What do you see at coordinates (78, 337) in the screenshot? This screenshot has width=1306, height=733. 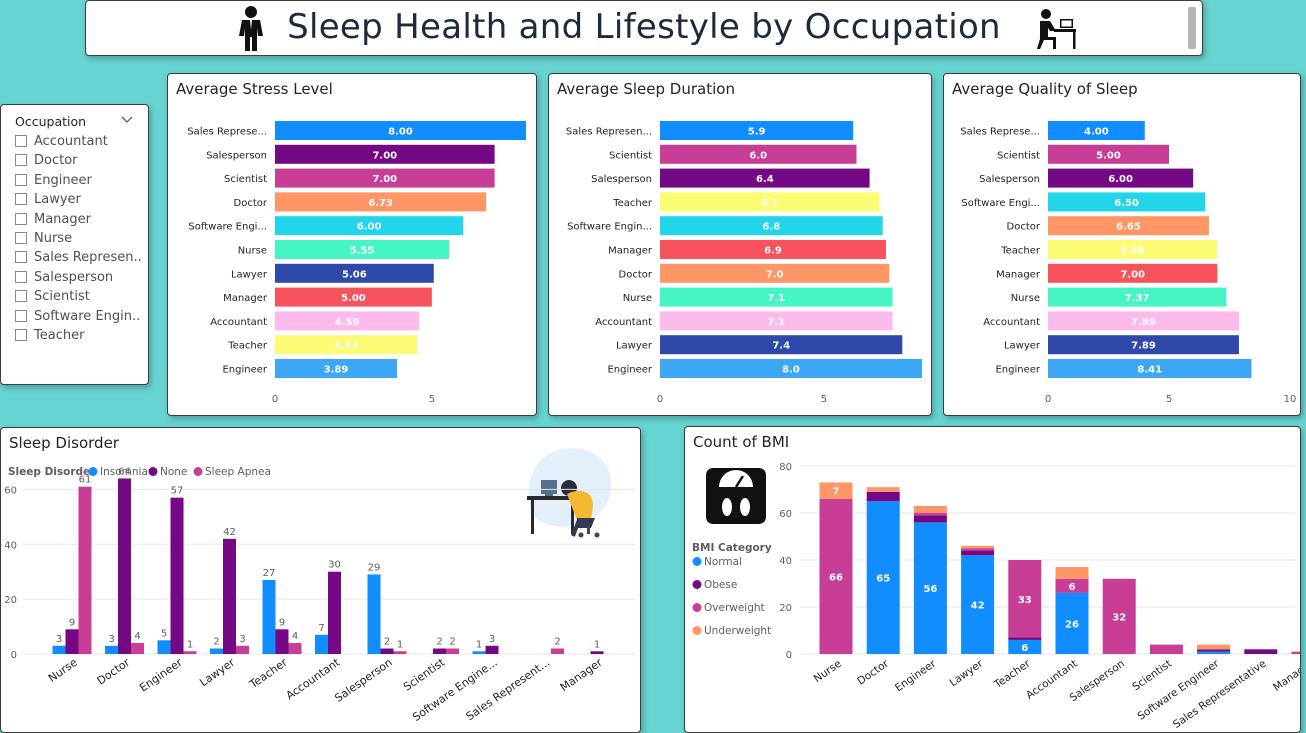 I see `slicer-item-teacher: Teacher` at bounding box center [78, 337].